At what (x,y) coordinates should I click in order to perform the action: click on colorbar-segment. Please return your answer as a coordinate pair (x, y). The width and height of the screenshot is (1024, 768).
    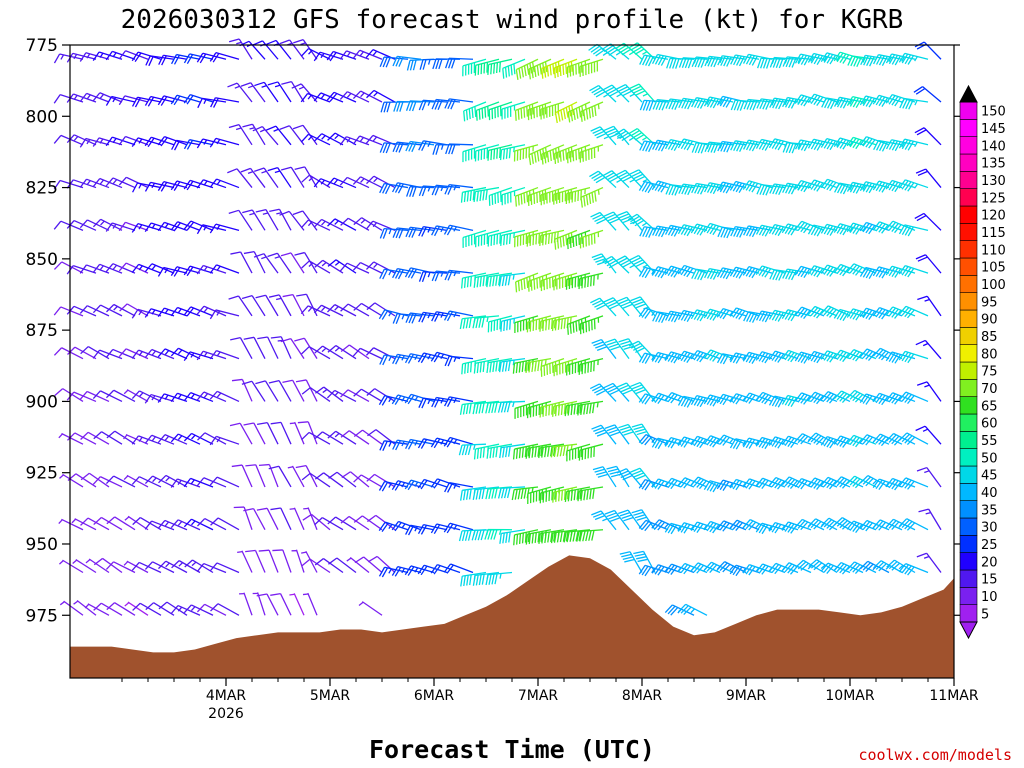
    Looking at the image, I should click on (968, 318).